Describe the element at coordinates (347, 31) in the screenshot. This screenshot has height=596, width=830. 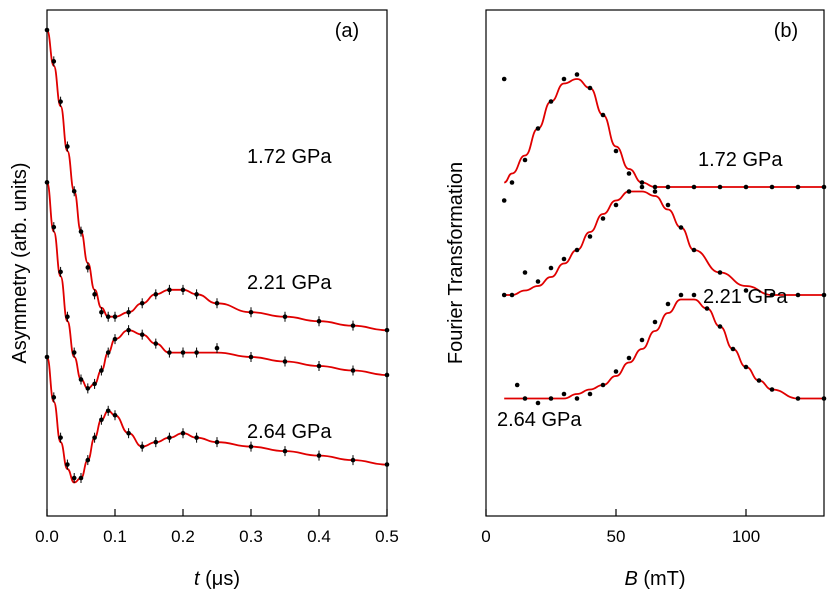
I see `panel-a-label: (a)` at that location.